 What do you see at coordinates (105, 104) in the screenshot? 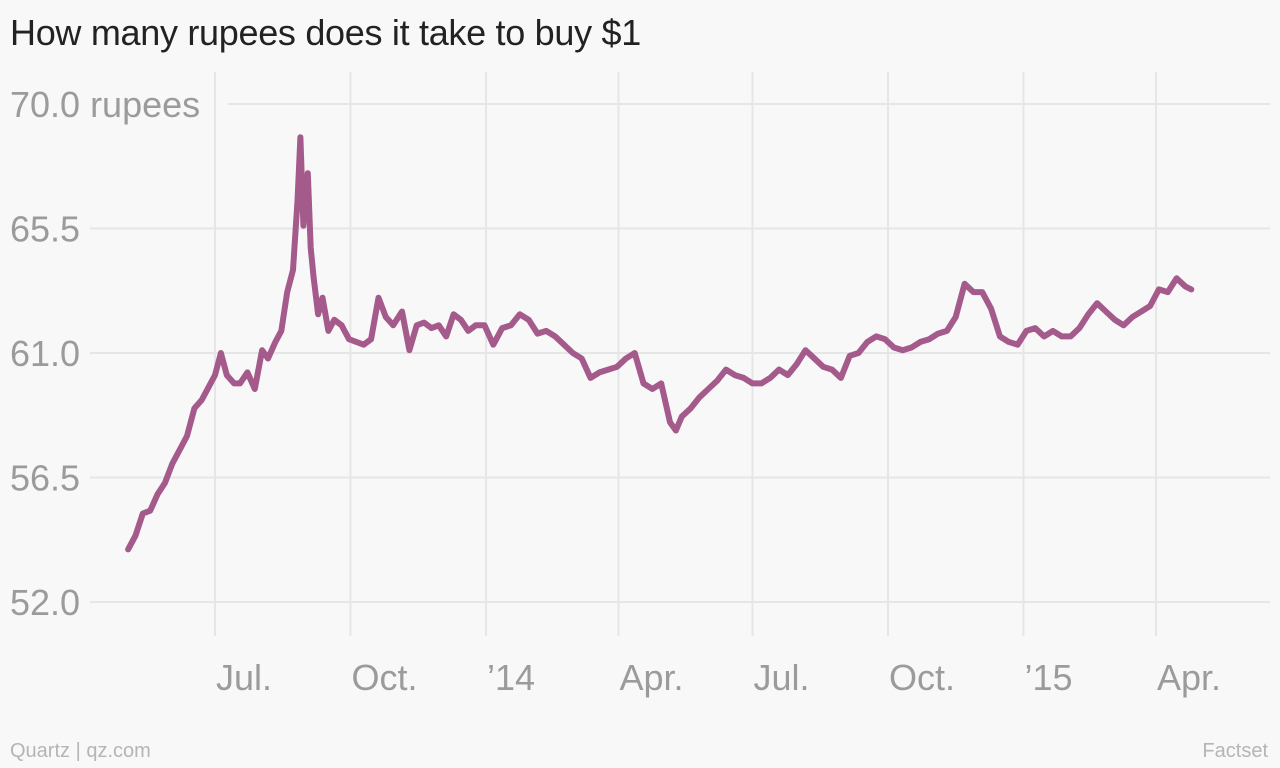
I see `y-tick-label: 70.0 rupees` at bounding box center [105, 104].